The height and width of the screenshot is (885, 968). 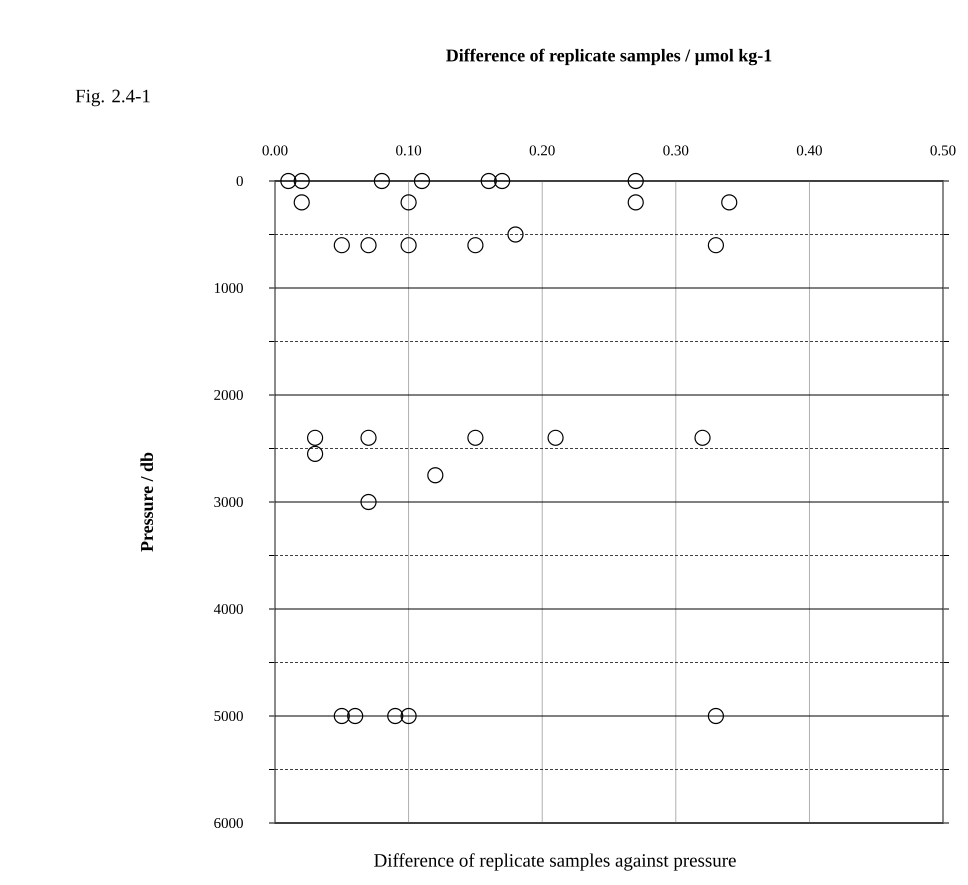 I want to click on text: Difference of replicate samples against pressure, so click(x=555, y=862).